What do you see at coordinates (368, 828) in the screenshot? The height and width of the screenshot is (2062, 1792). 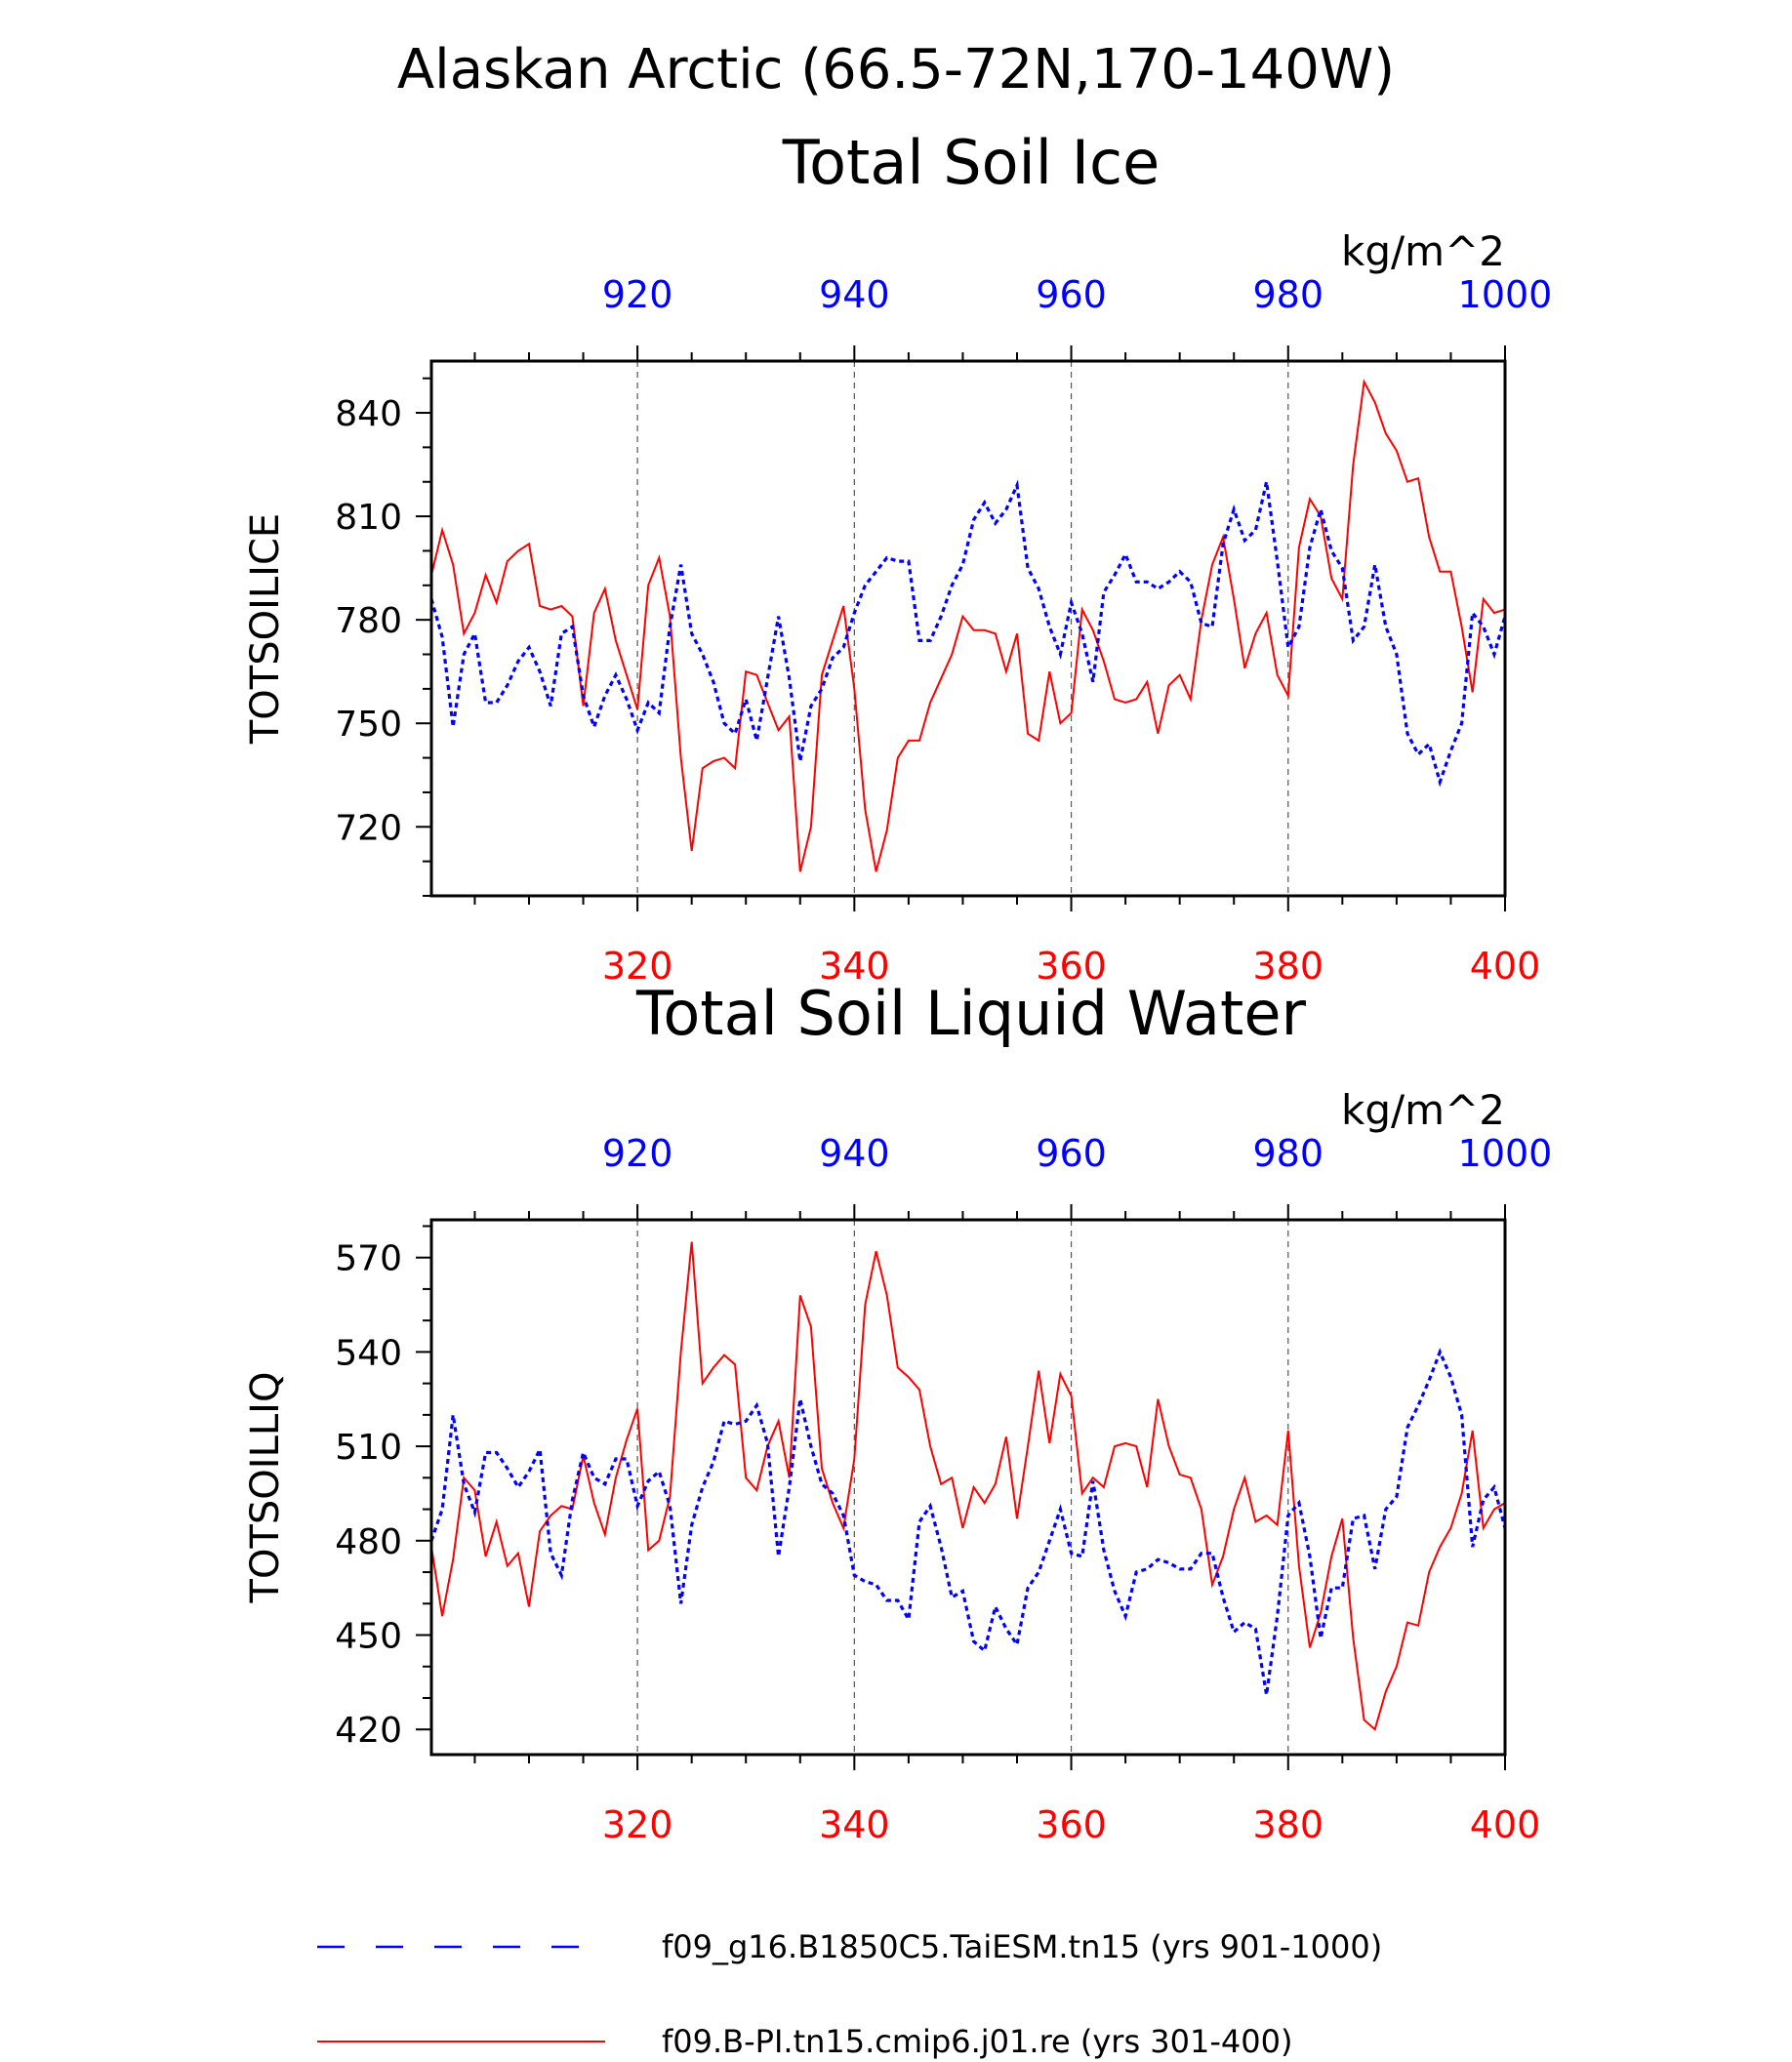 I see `y-tick-label: 720` at bounding box center [368, 828].